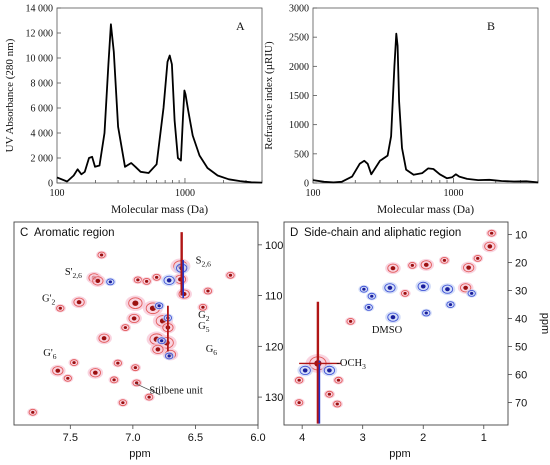  What do you see at coordinates (363, 438) in the screenshot?
I see `x-tick-label: 3` at bounding box center [363, 438].